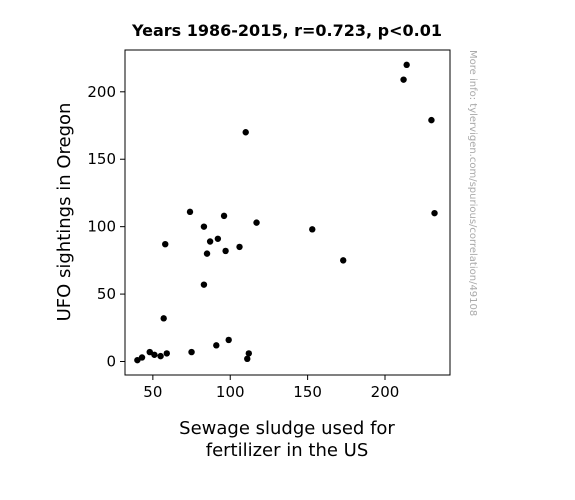  Describe the element at coordinates (101, 227) in the screenshot. I see `y-tick-label: 100` at that location.